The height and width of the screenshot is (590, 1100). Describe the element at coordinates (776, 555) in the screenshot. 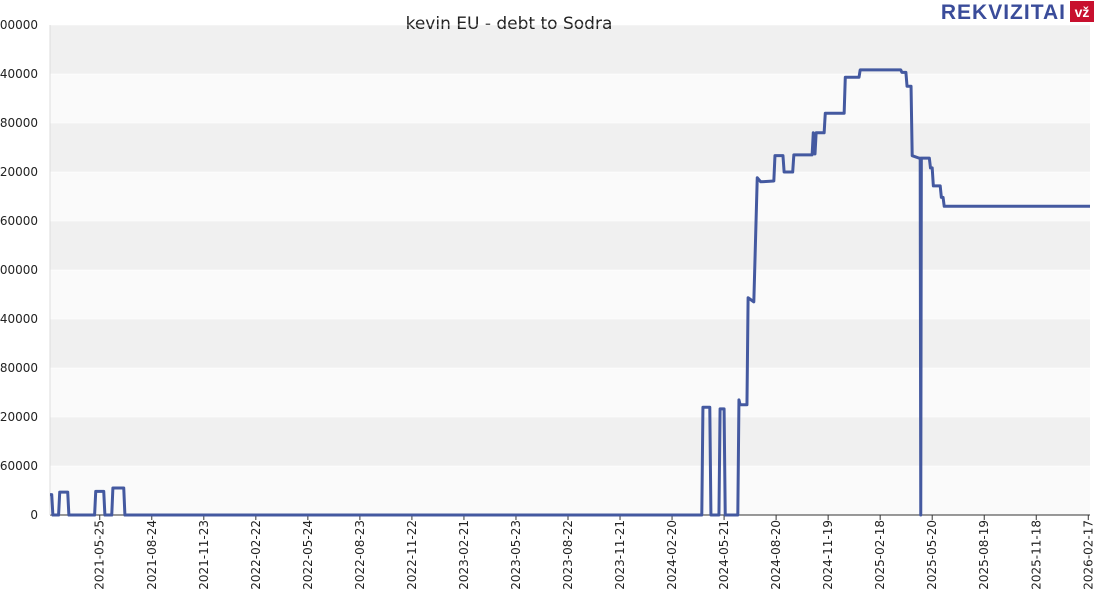

I see `x-tick-label: 2024-08-20` at that location.